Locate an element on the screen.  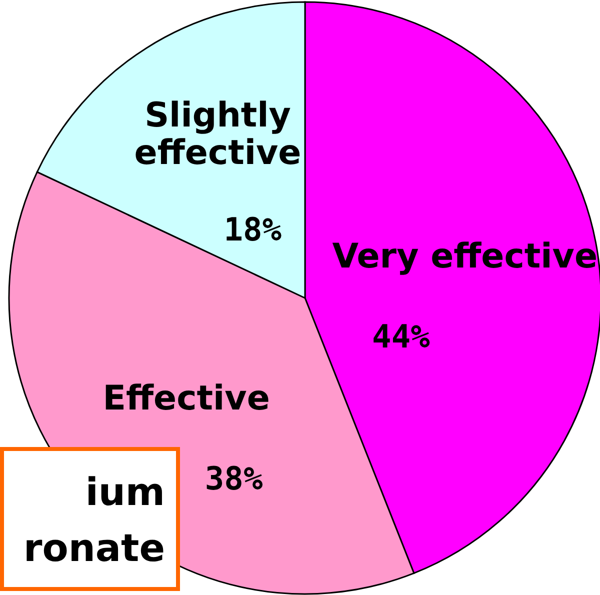
data-label: 38% is located at coordinates (234, 478).